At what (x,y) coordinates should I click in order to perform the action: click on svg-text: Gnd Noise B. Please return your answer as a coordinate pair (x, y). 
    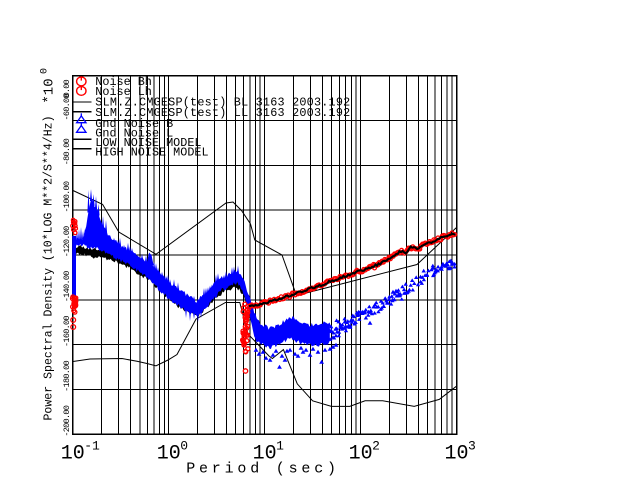
    Looking at the image, I should click on (134, 124).